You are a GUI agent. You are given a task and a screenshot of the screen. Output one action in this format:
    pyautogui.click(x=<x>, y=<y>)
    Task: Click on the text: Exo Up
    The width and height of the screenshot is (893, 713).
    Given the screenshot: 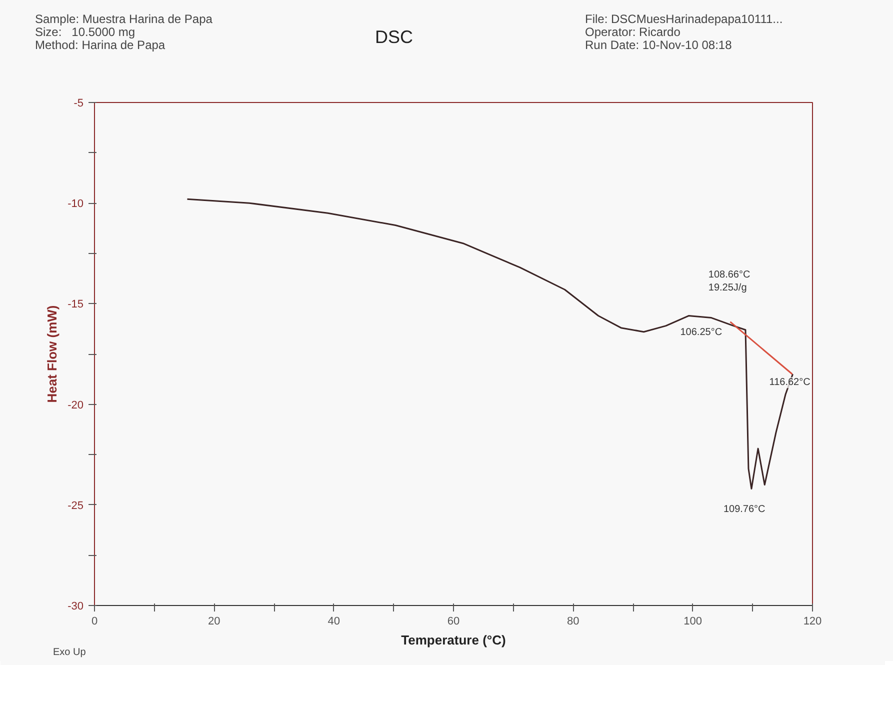 What is the action you would take?
    pyautogui.click(x=69, y=653)
    